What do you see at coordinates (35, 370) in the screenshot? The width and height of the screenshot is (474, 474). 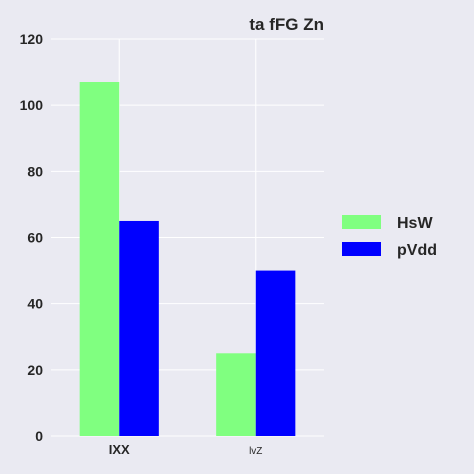 I see `y-tick-label: 20` at bounding box center [35, 370].